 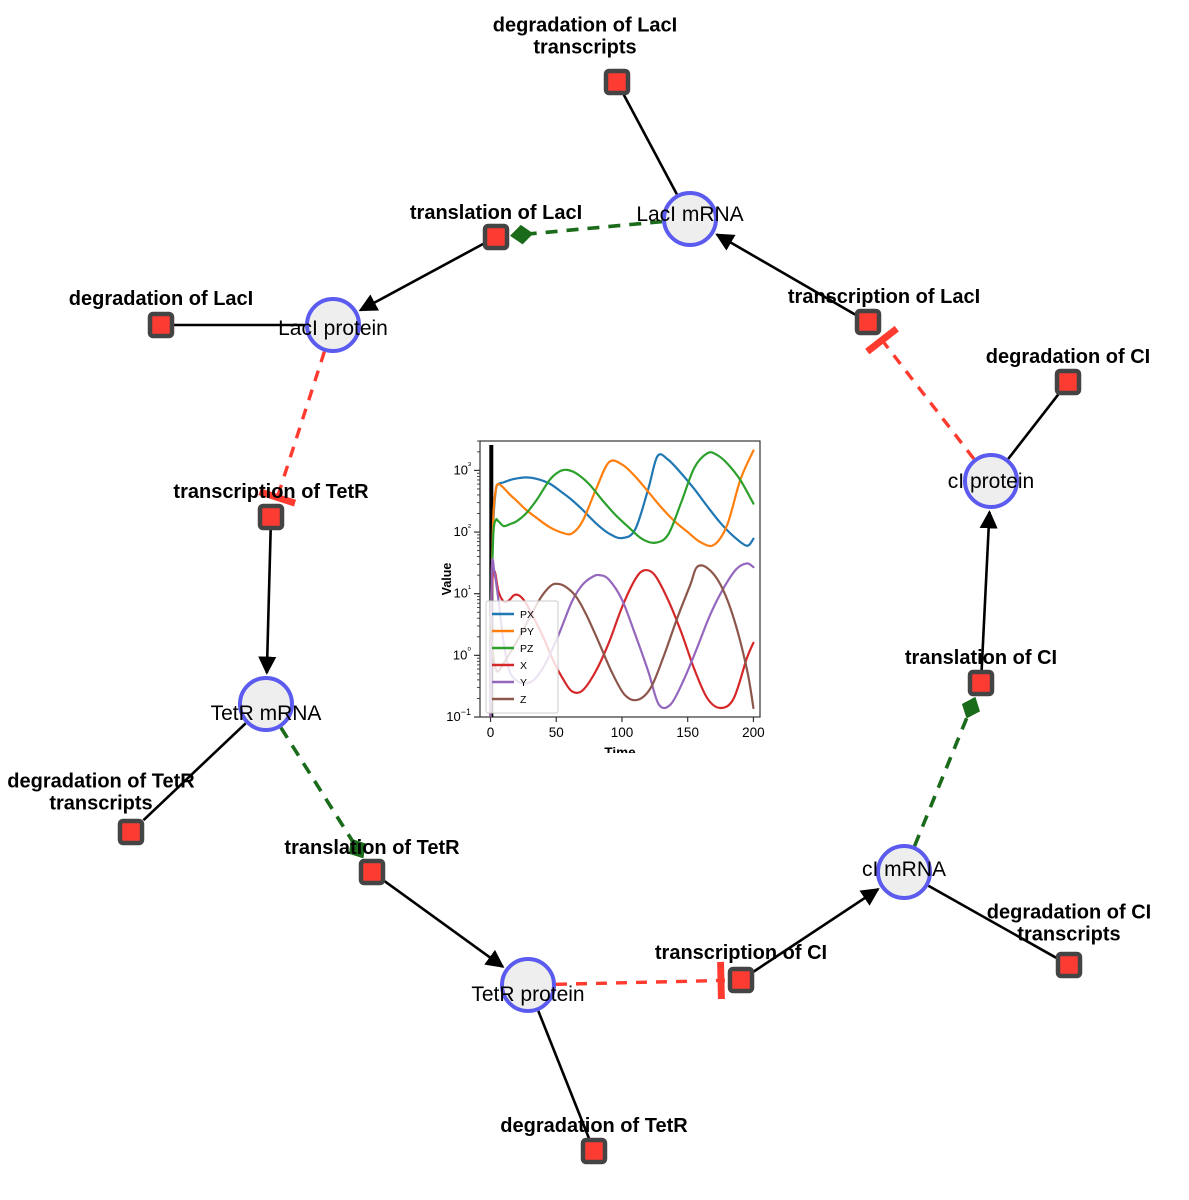 What do you see at coordinates (687, 732) in the screenshot?
I see `x-tick-label: 150` at bounding box center [687, 732].